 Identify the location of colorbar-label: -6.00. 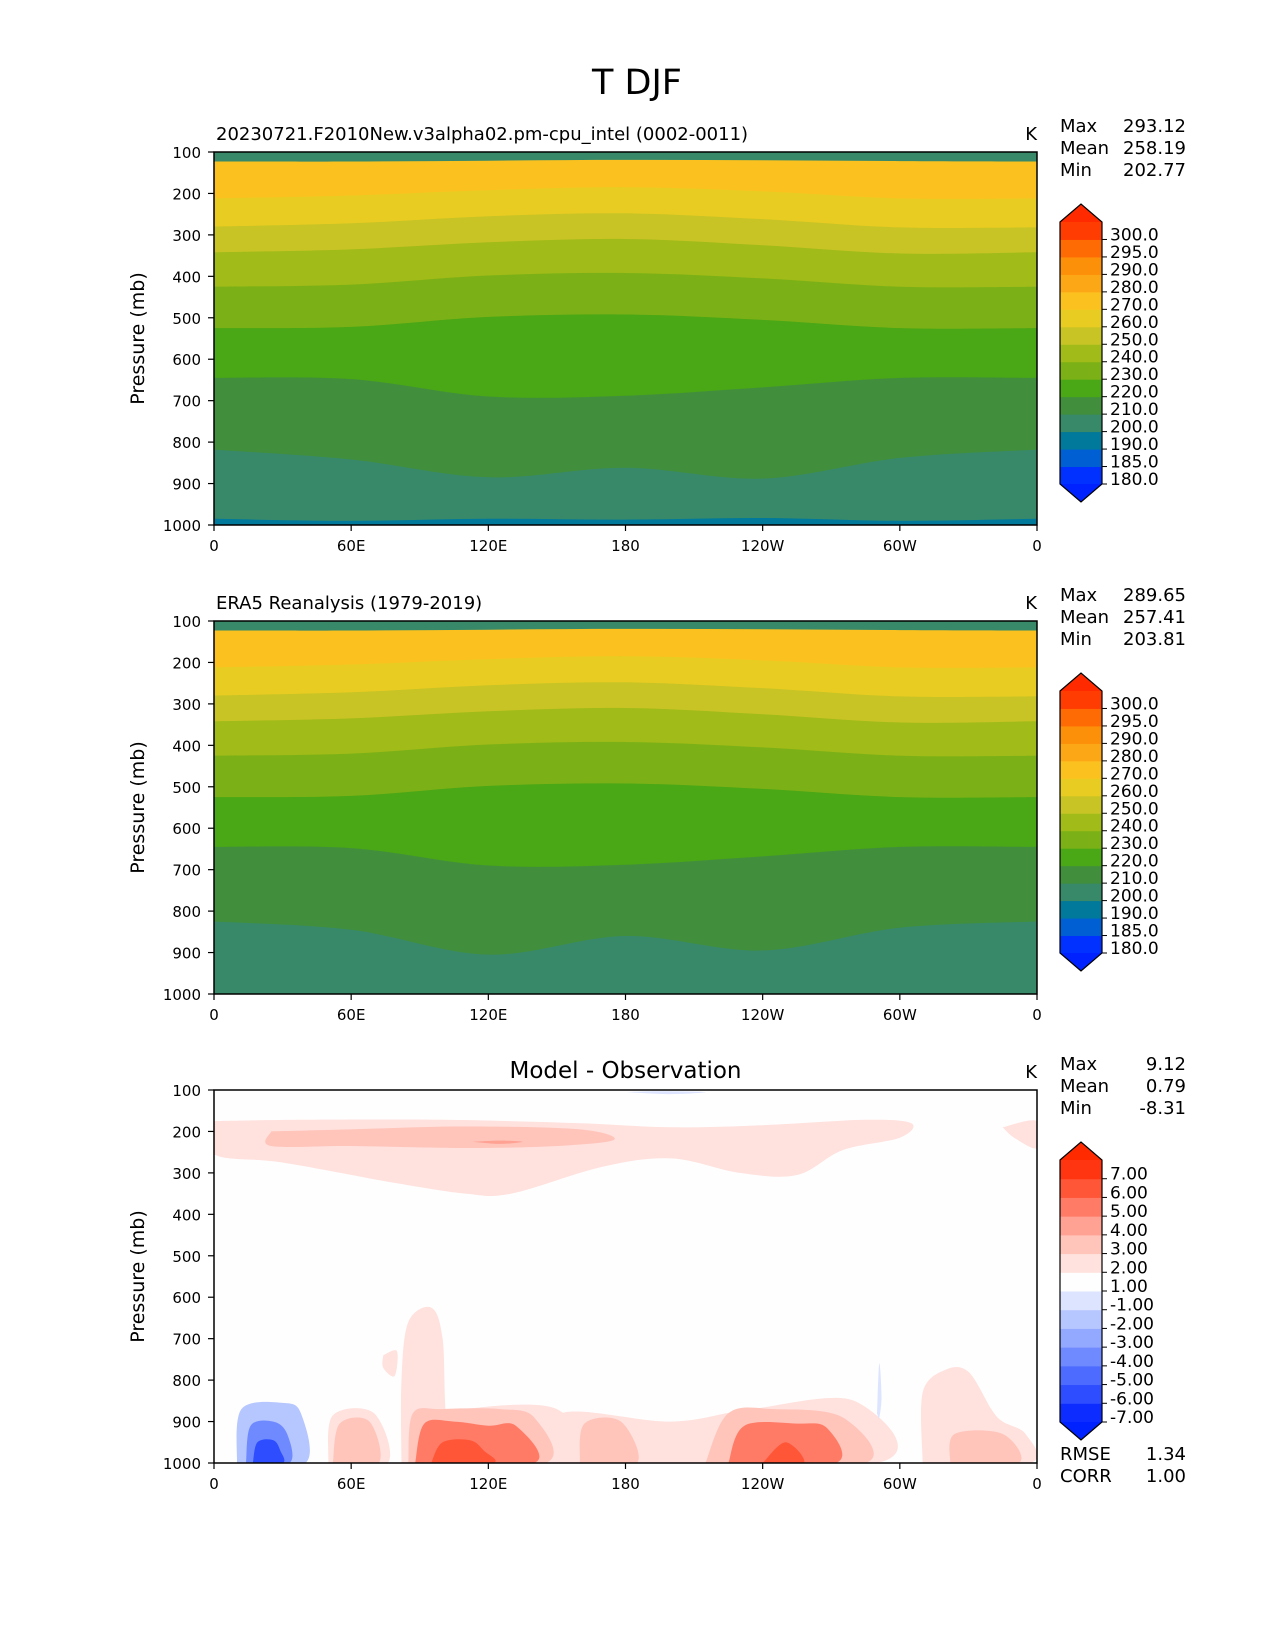
(1132, 1399).